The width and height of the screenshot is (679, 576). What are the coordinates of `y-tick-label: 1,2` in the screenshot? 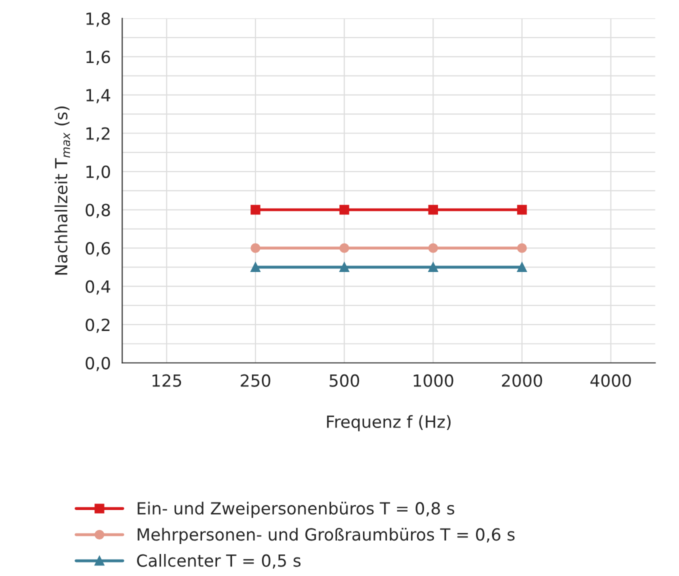 It's located at (98, 134).